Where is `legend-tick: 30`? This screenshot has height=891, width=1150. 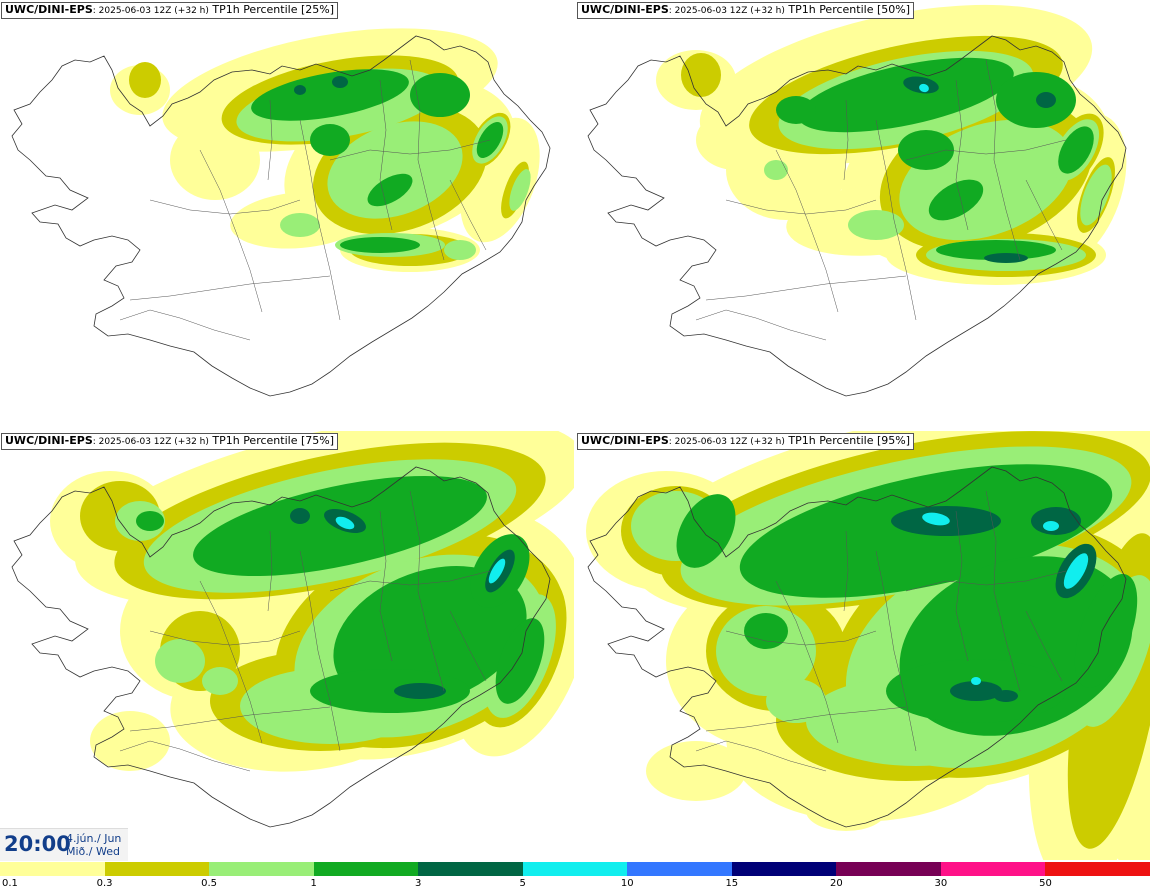
legend-tick: 30 is located at coordinates (941, 883).